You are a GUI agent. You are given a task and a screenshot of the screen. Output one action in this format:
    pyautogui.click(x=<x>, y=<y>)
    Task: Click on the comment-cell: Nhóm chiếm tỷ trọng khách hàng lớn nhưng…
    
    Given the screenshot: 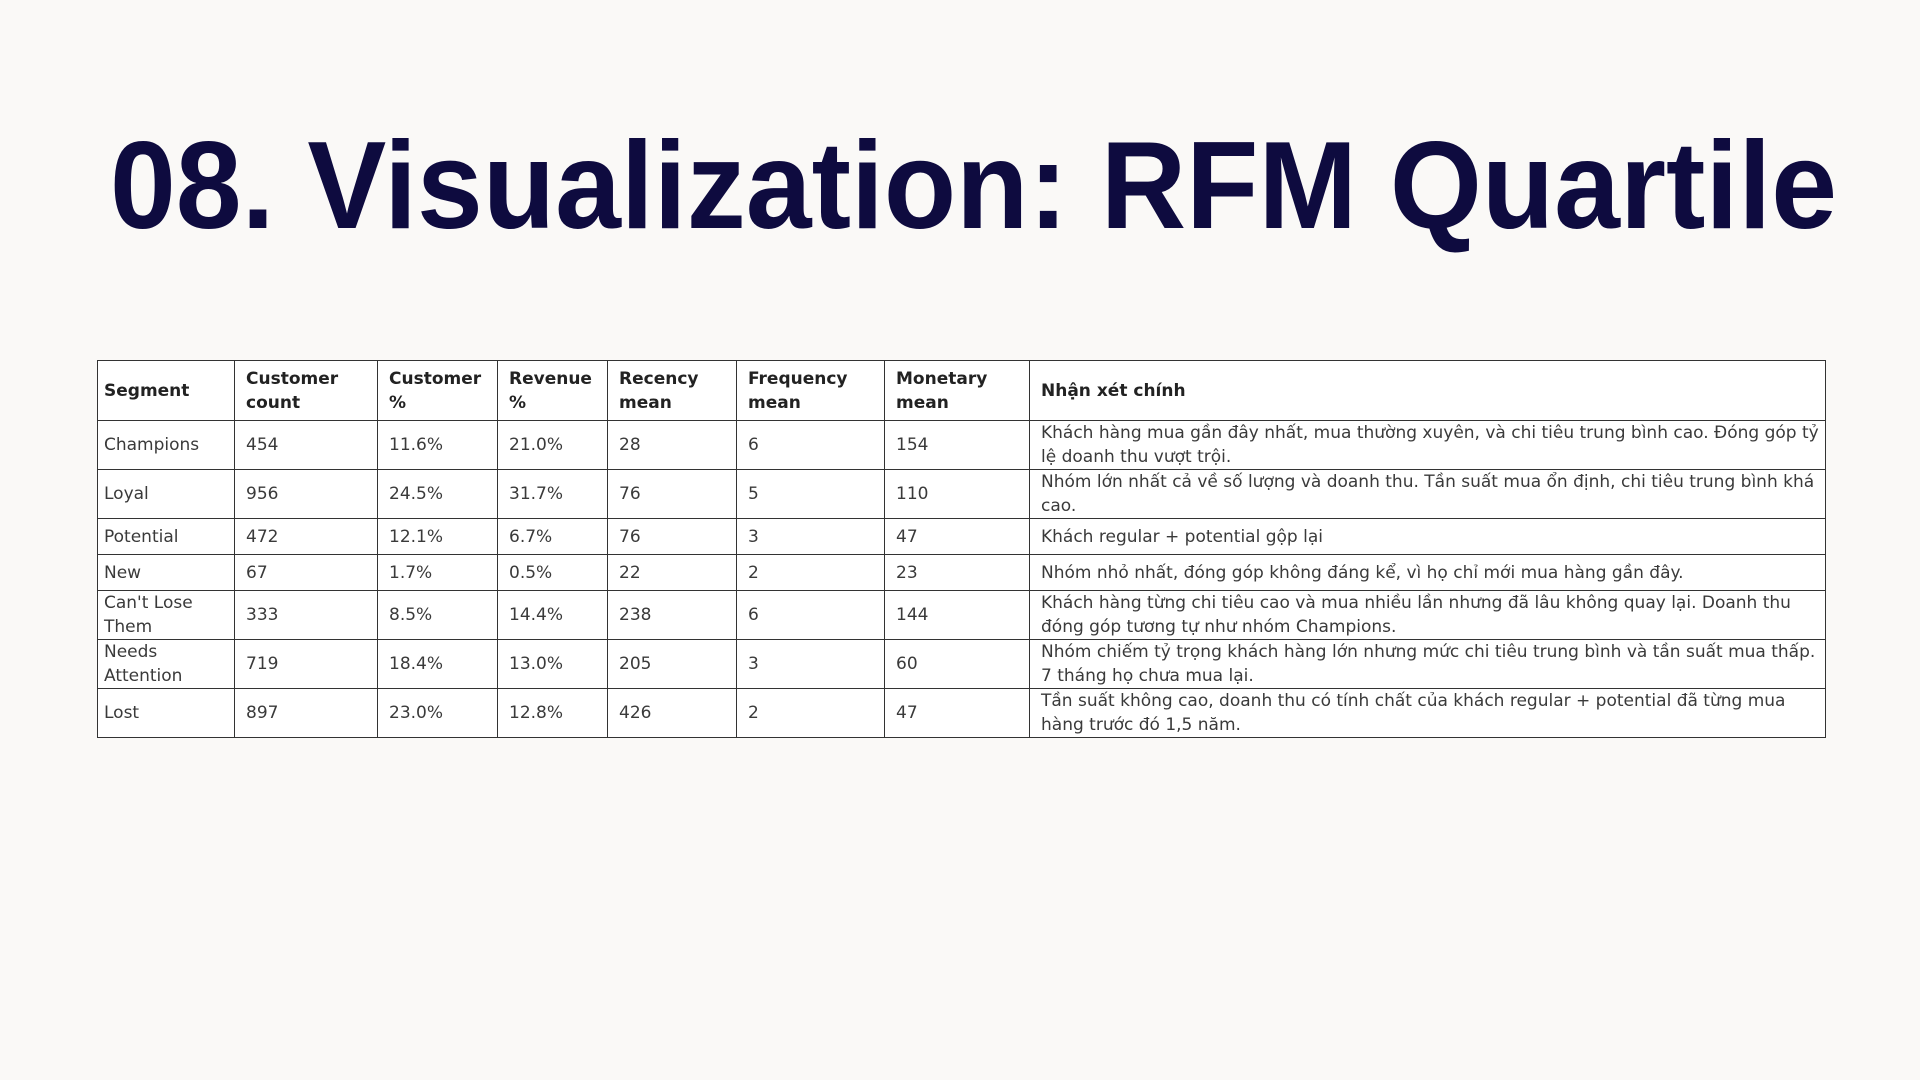 What is the action you would take?
    pyautogui.click(x=1427, y=664)
    